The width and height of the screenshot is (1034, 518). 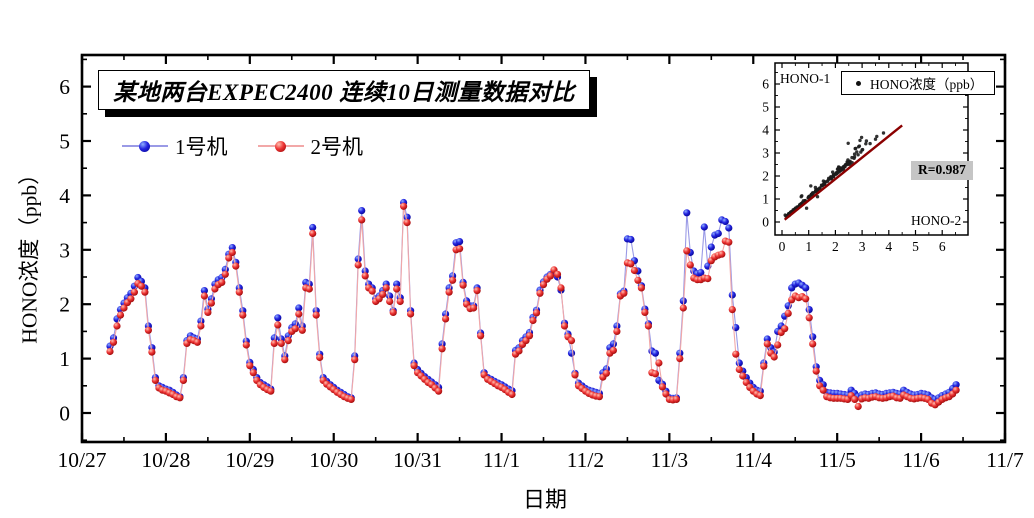 I want to click on svg-text: 11/6, so click(x=921, y=460).